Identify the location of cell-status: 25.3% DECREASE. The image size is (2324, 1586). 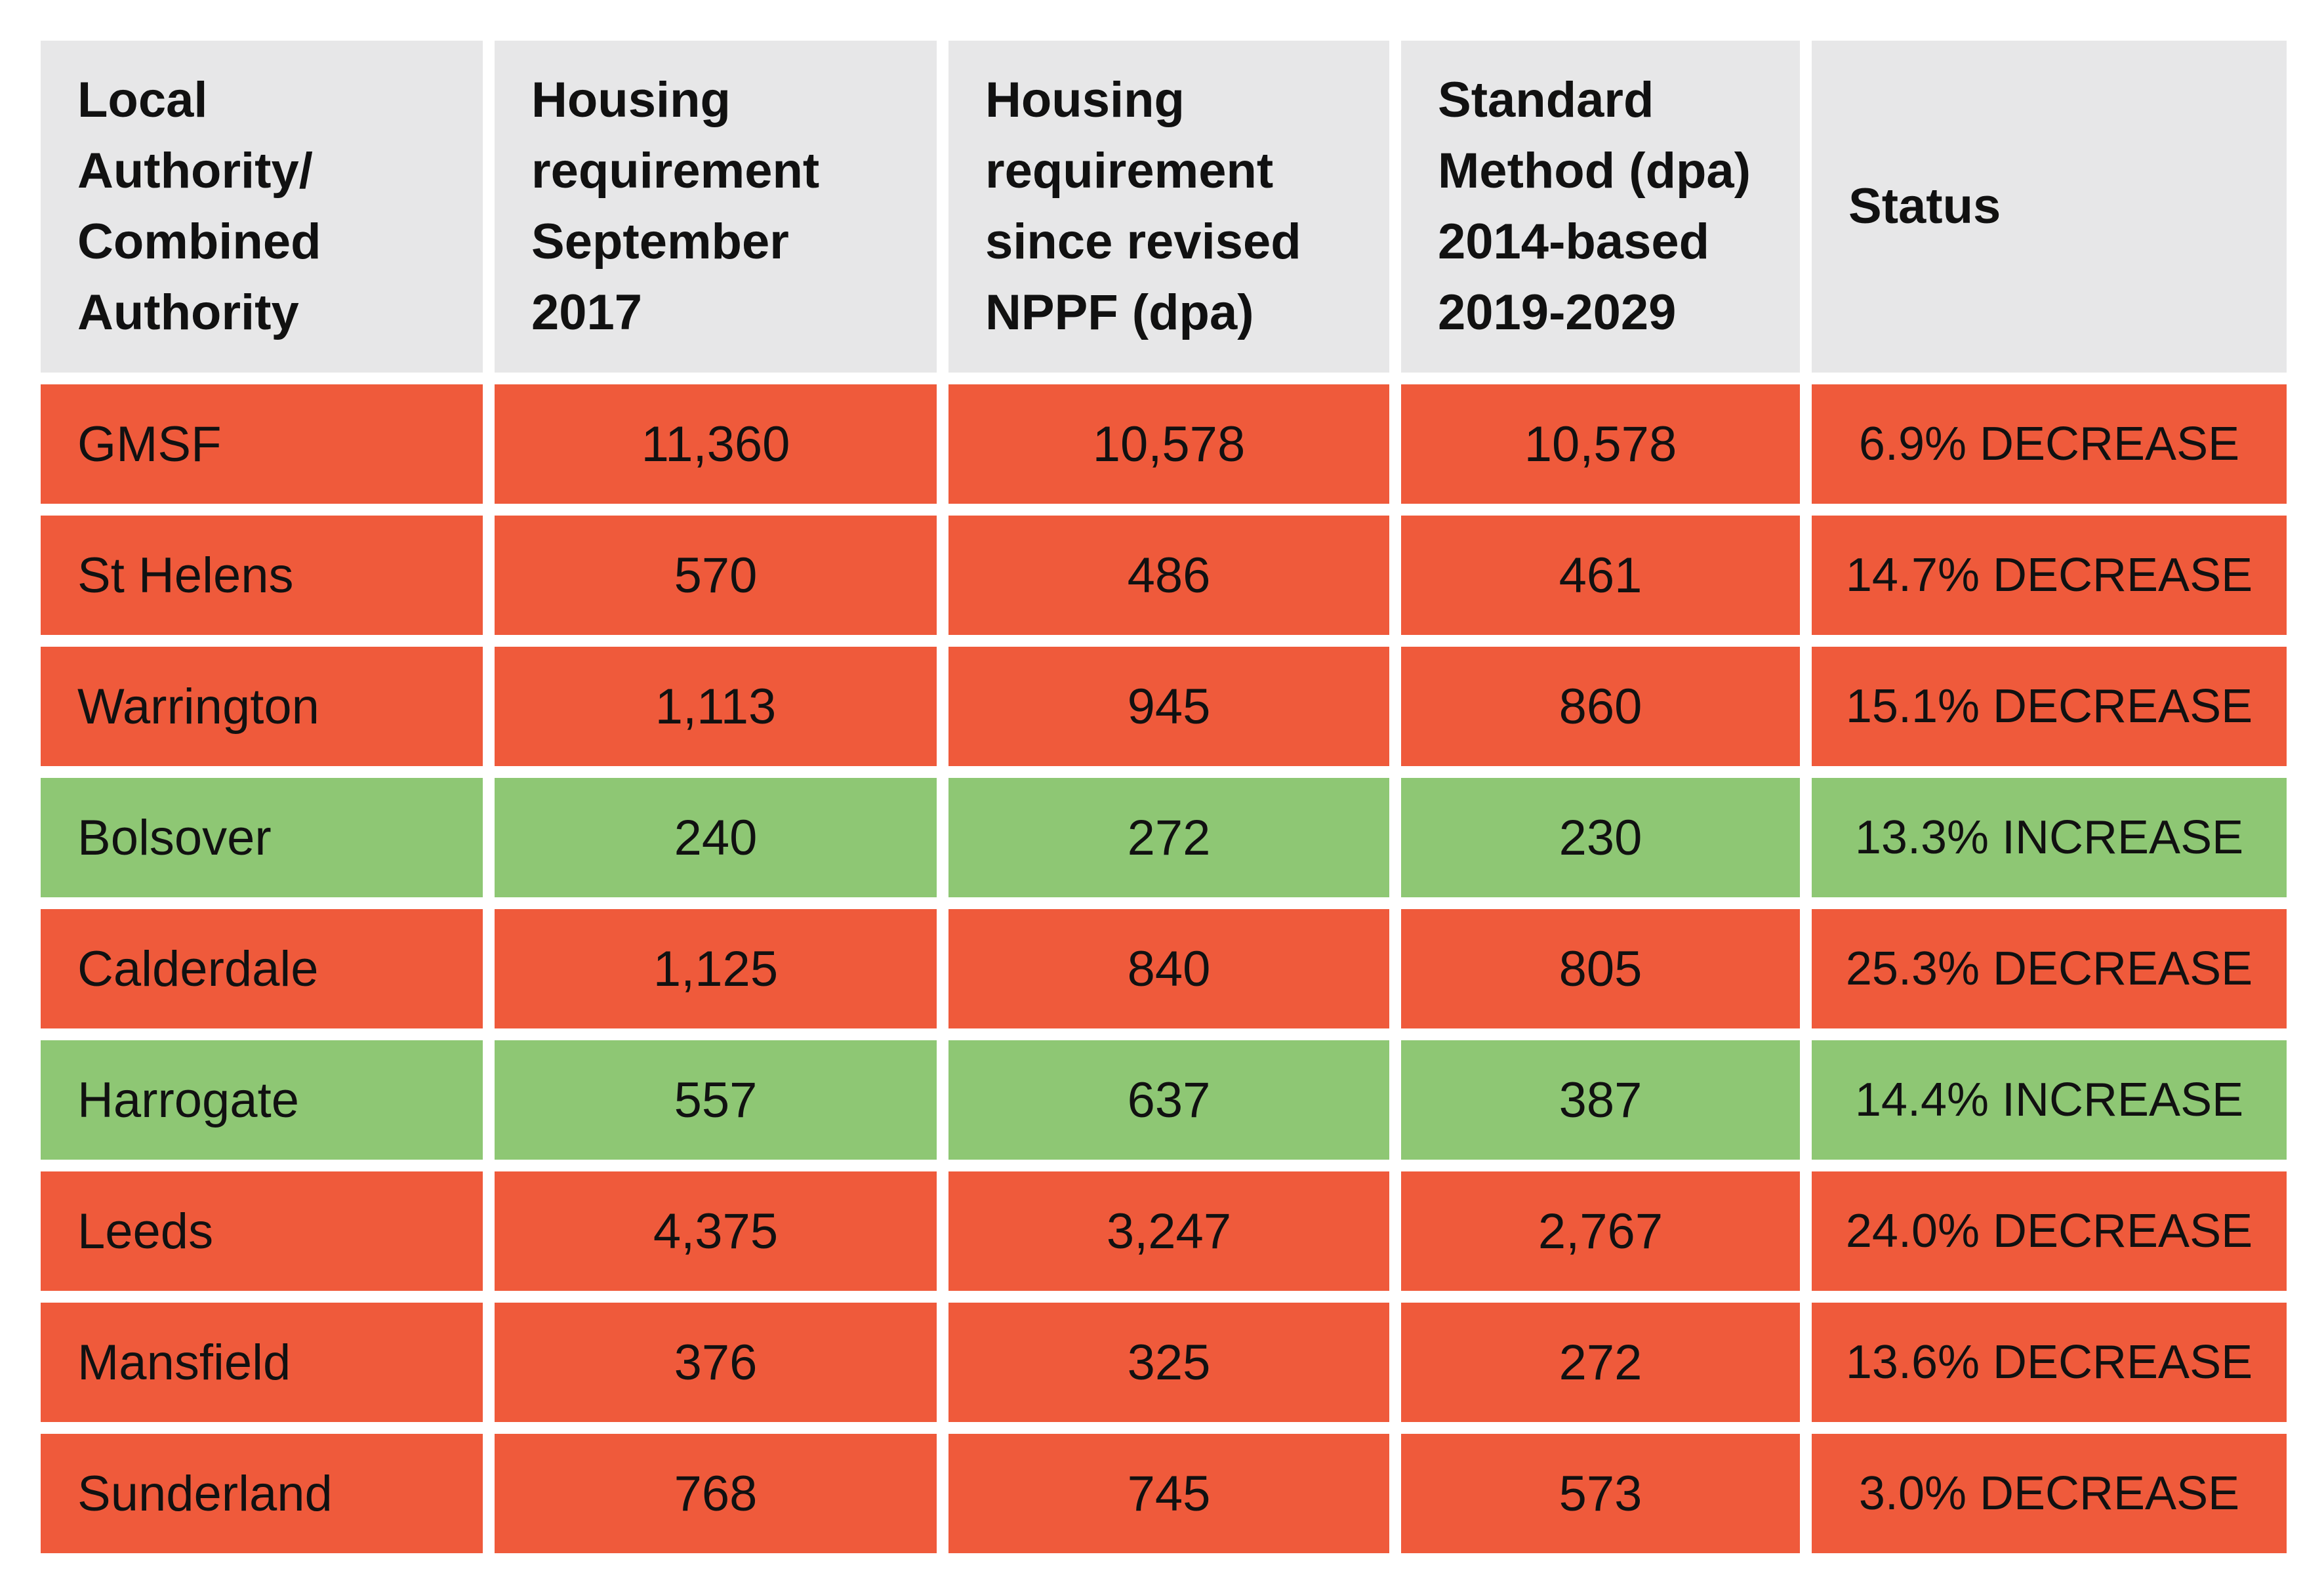
(2049, 968).